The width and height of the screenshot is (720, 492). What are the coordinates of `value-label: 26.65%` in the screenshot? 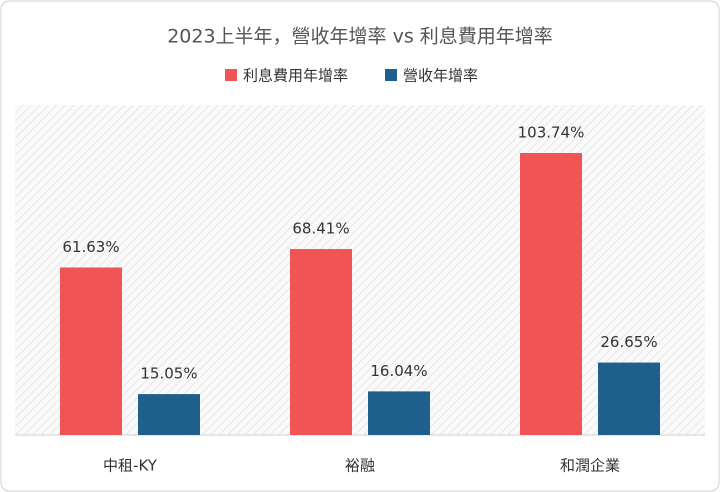 It's located at (628, 342).